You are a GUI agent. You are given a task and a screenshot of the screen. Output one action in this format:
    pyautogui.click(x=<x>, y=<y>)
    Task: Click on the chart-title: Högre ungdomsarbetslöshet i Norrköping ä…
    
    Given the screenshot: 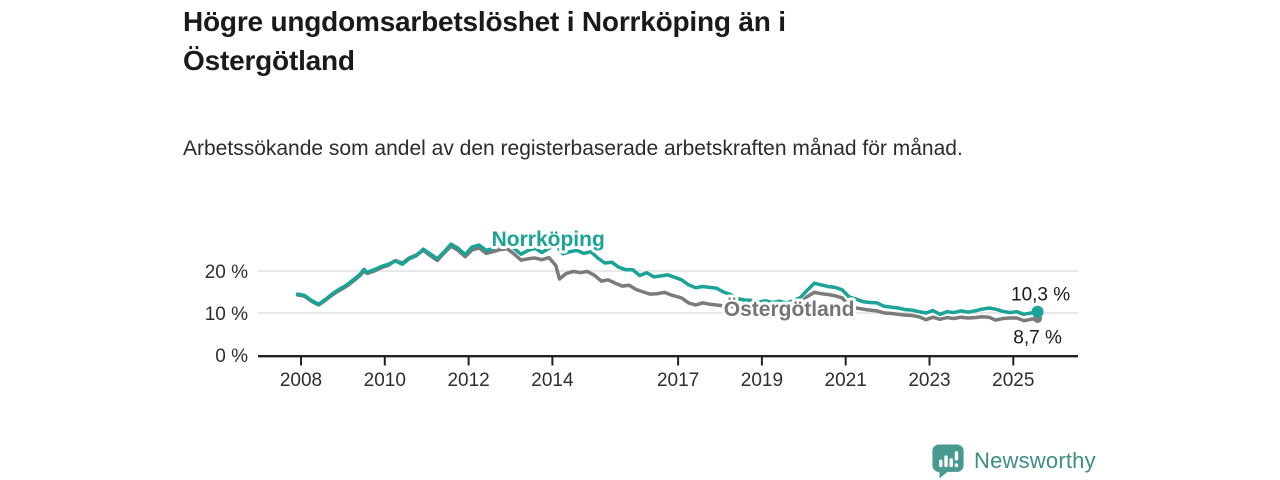 What is the action you would take?
    pyautogui.click(x=484, y=41)
    